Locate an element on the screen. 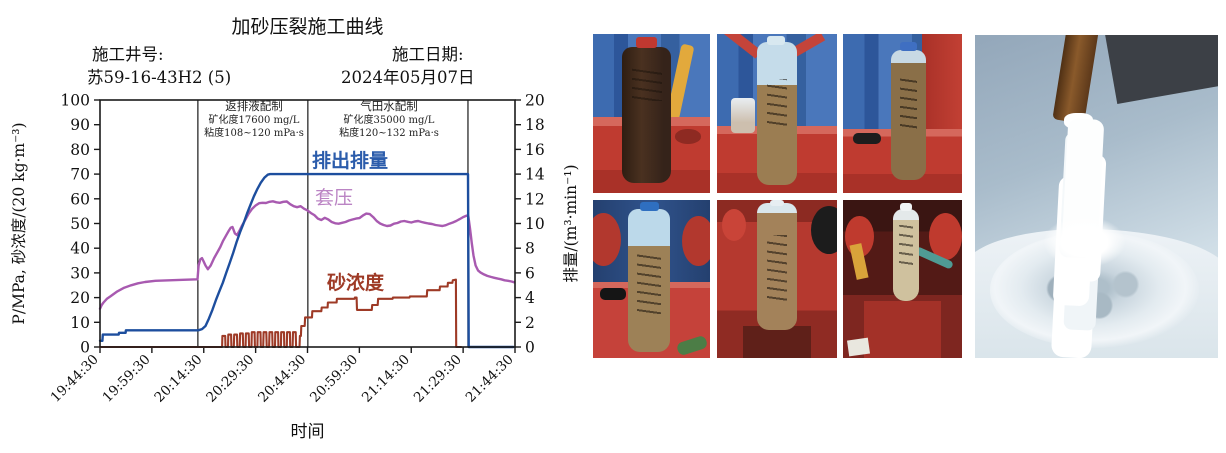  well-number-value: 苏59-16-43H2 (5) is located at coordinates (159, 77).